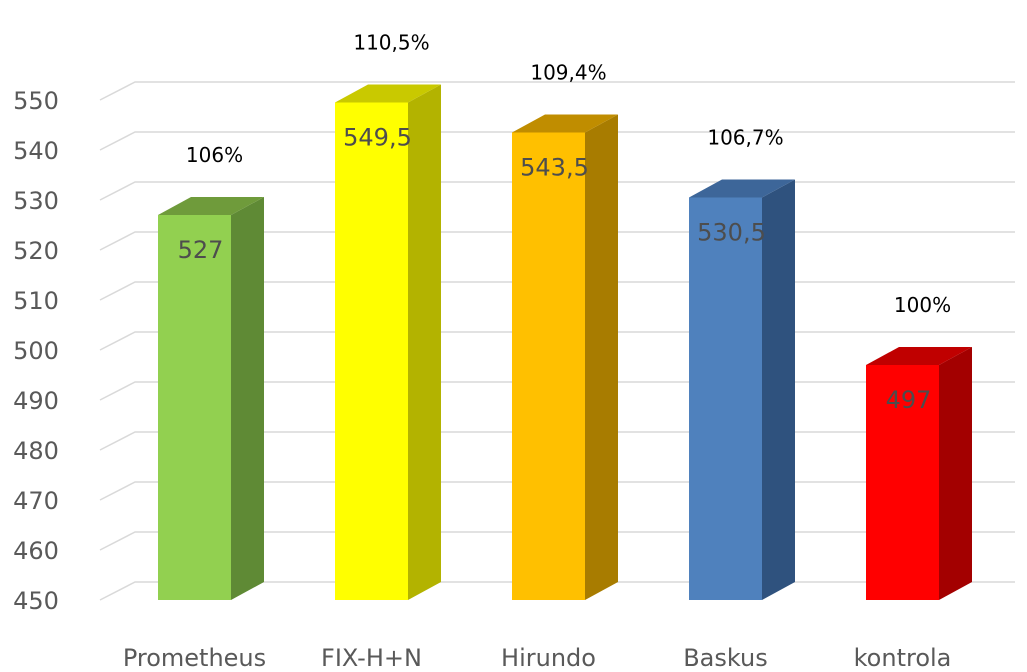 Image resolution: width=1027 pixels, height=672 pixels. What do you see at coordinates (922, 305) in the screenshot?
I see `bar-percent-label-4: 100%` at bounding box center [922, 305].